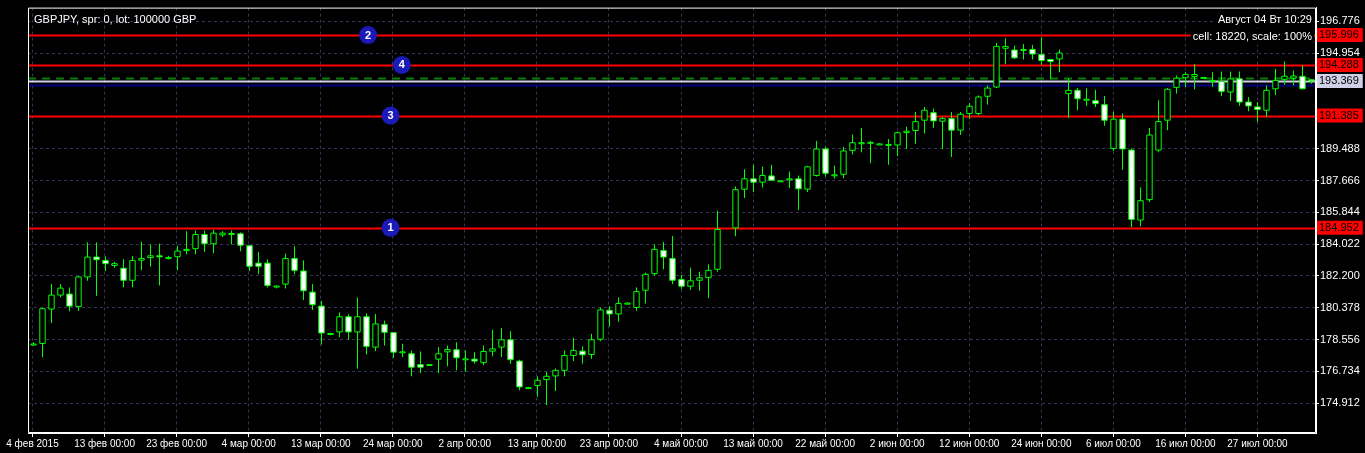  I want to click on y-tick-label: 178.556, so click(1340, 338).